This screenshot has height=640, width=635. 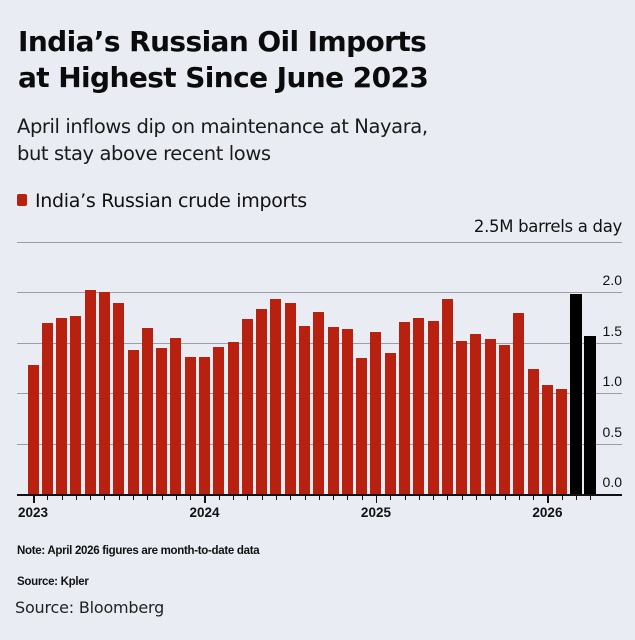 I want to click on title-line-2: at Highest Since June 2023, so click(x=223, y=77).